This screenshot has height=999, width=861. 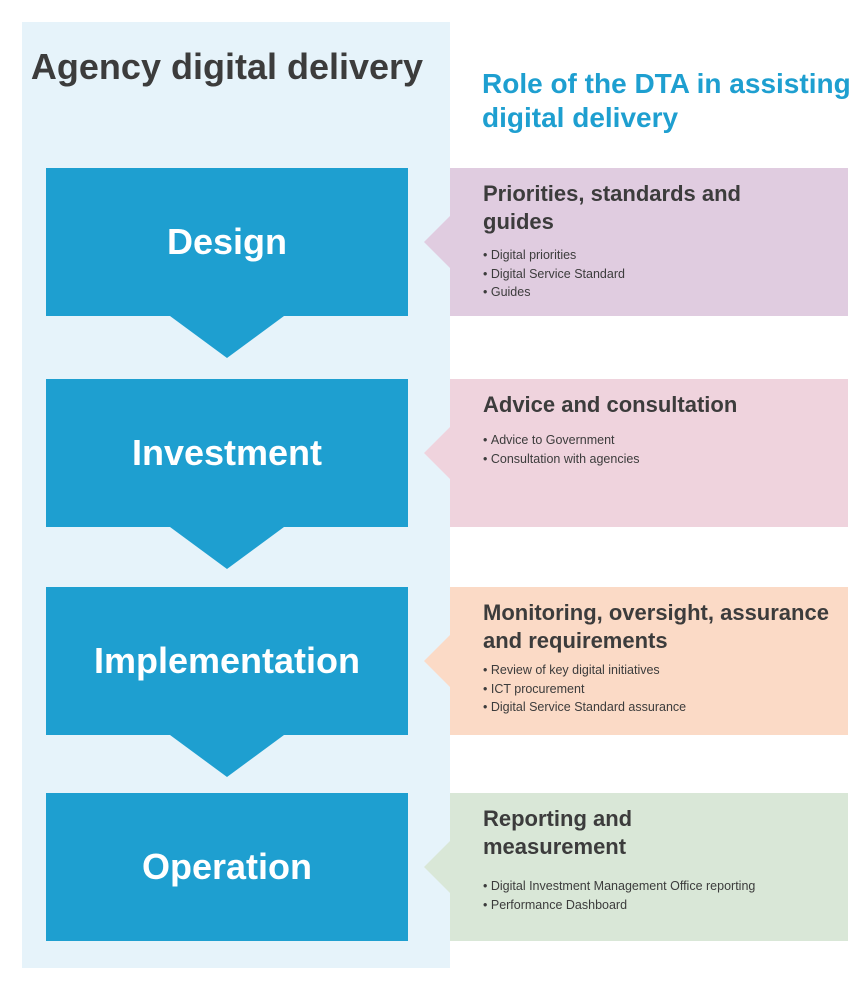 What do you see at coordinates (561, 459) in the screenshot?
I see `role-item: Consultation with agencies` at bounding box center [561, 459].